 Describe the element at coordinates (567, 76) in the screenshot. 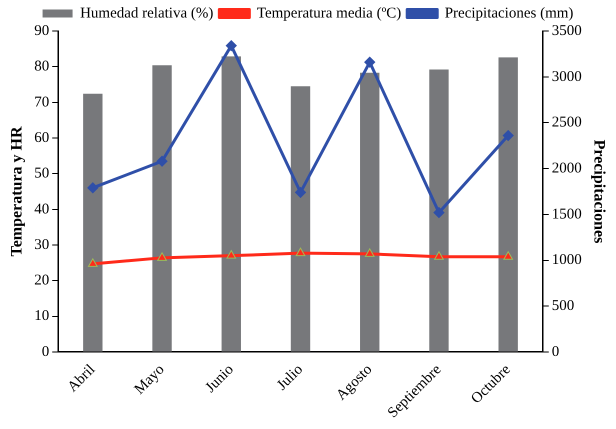

I see `y2-tick-label: 3000` at that location.